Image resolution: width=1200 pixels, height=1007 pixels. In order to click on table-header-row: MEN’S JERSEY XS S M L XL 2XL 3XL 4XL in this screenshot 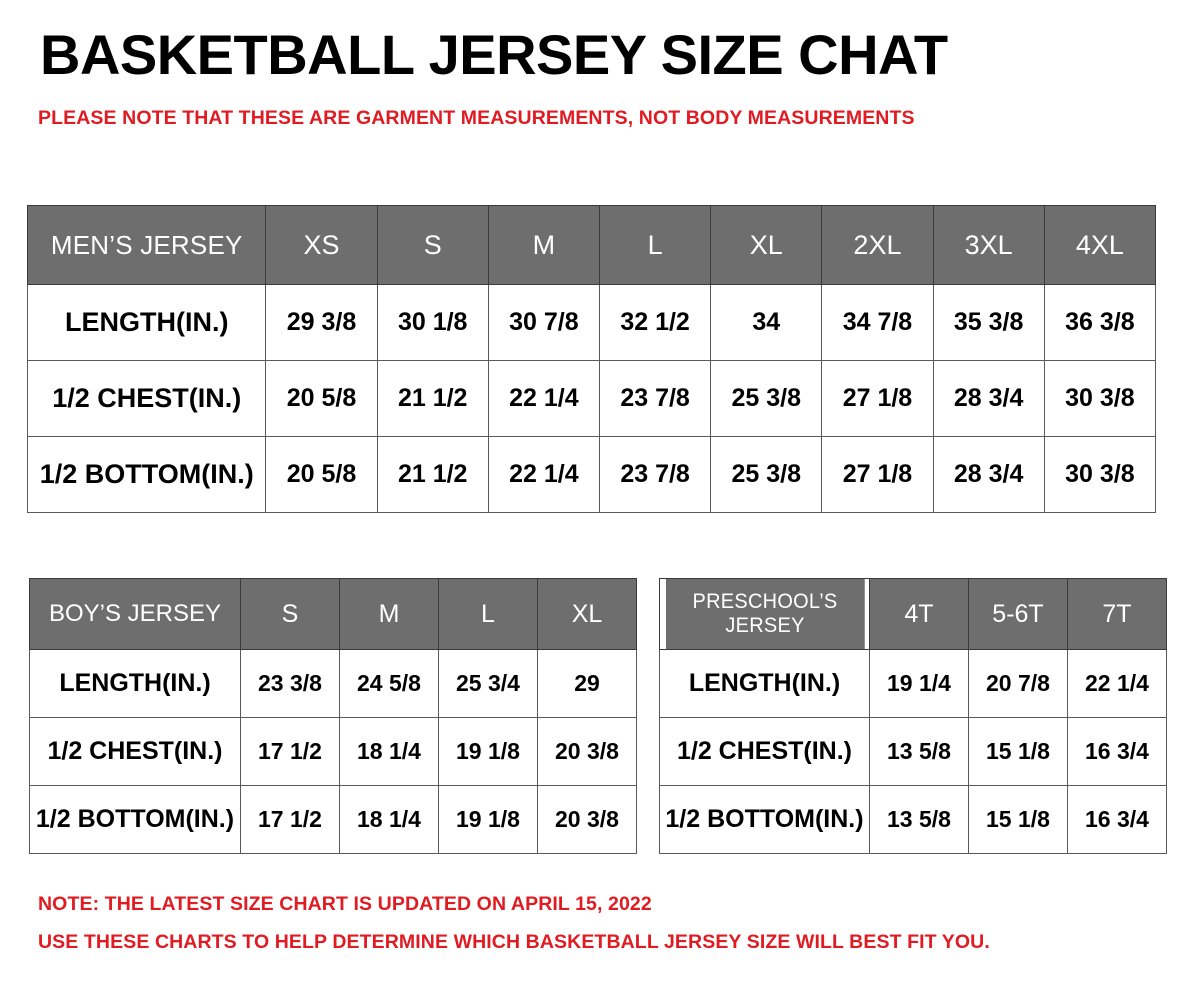, I will do `click(591, 245)`.